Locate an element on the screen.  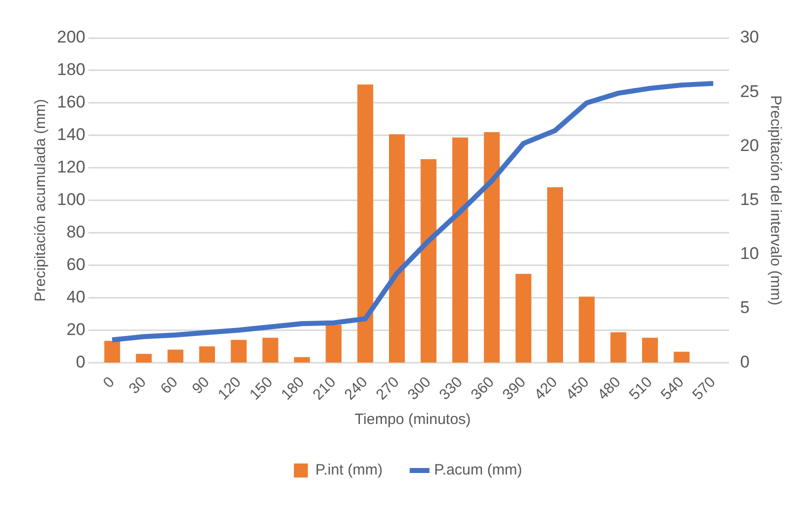
x-tick-label: 180 is located at coordinates (293, 389).